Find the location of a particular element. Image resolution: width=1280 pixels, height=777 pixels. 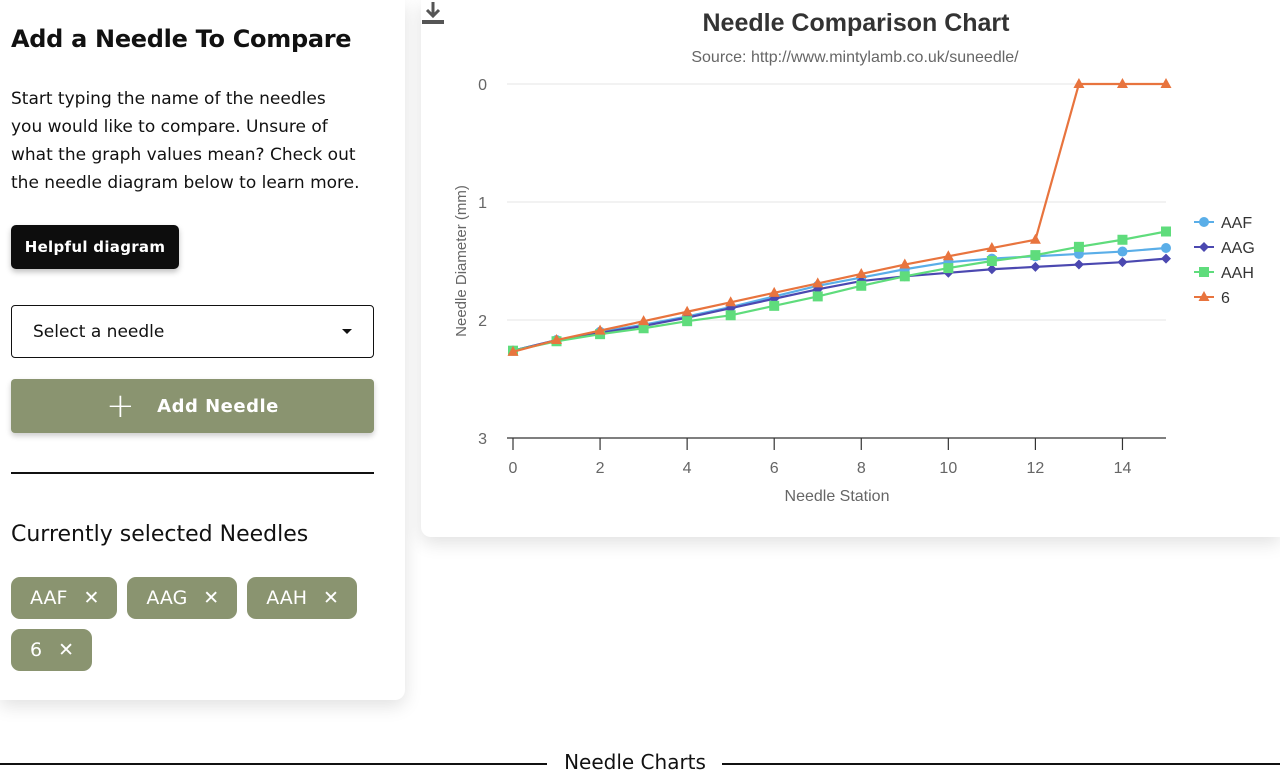

x-axis-label: Needle Station is located at coordinates (837, 496).